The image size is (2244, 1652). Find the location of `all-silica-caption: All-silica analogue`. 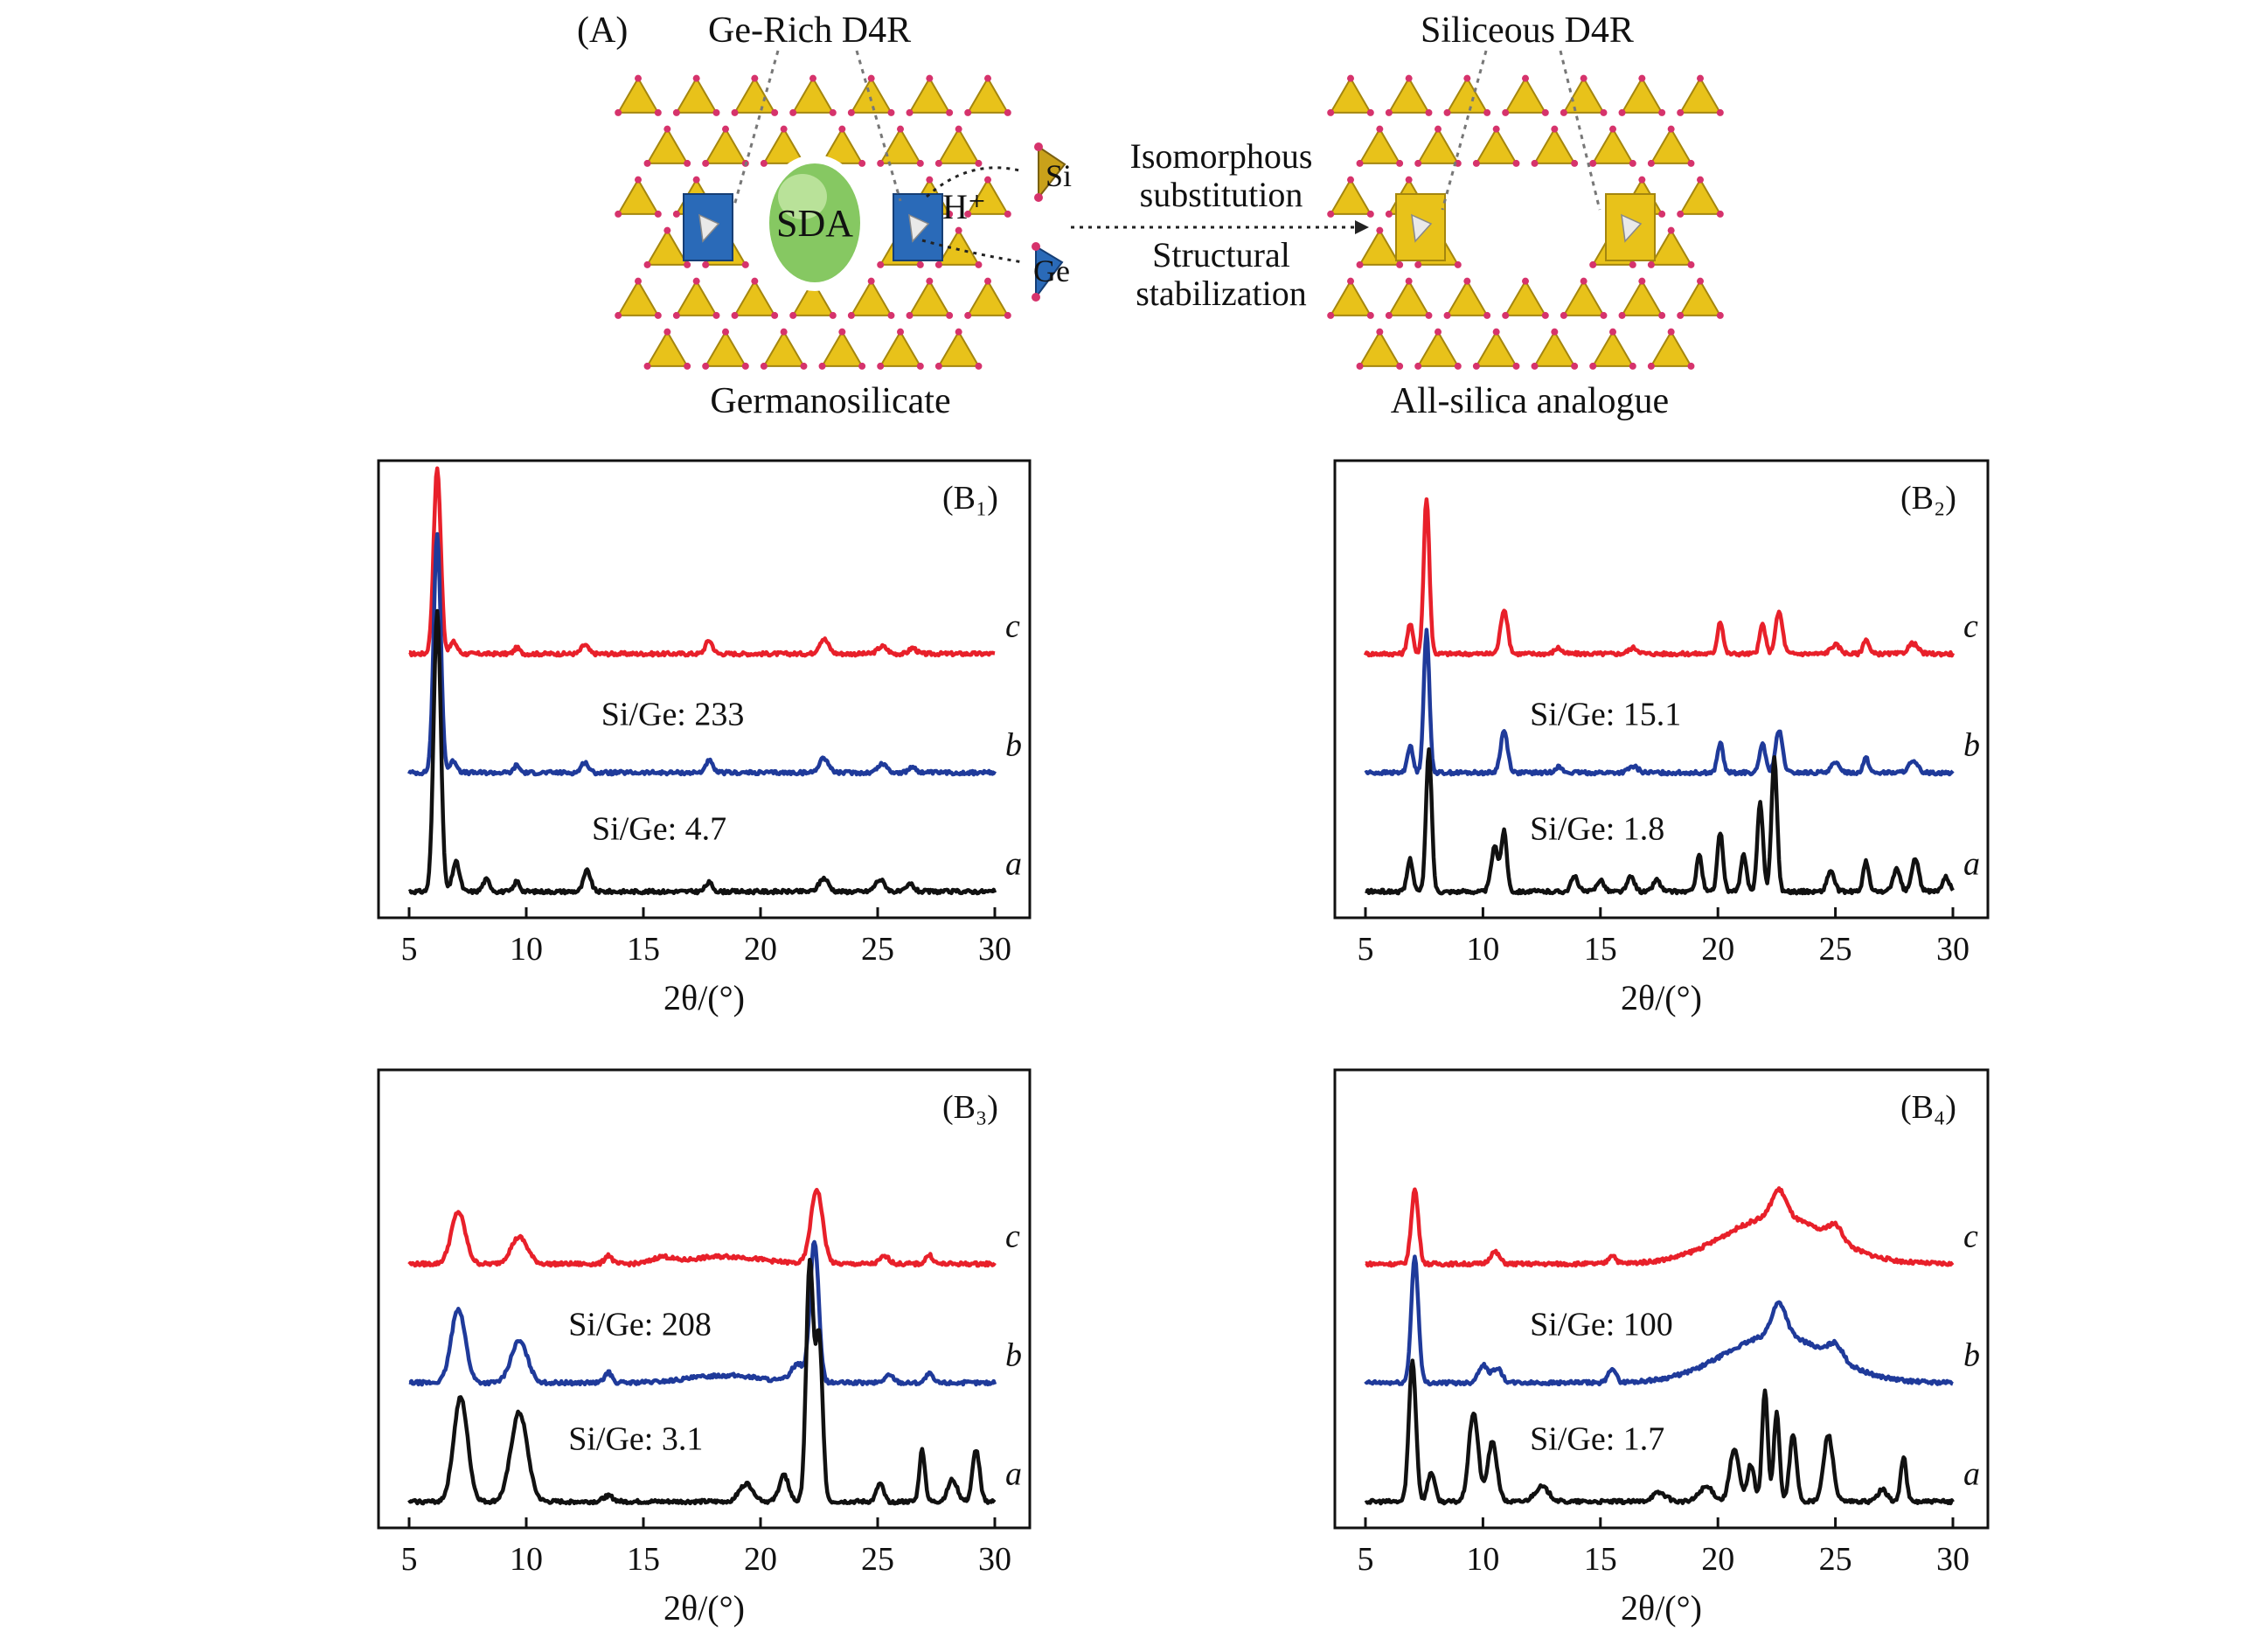

all-silica-caption: All-silica analogue is located at coordinates (1530, 401).